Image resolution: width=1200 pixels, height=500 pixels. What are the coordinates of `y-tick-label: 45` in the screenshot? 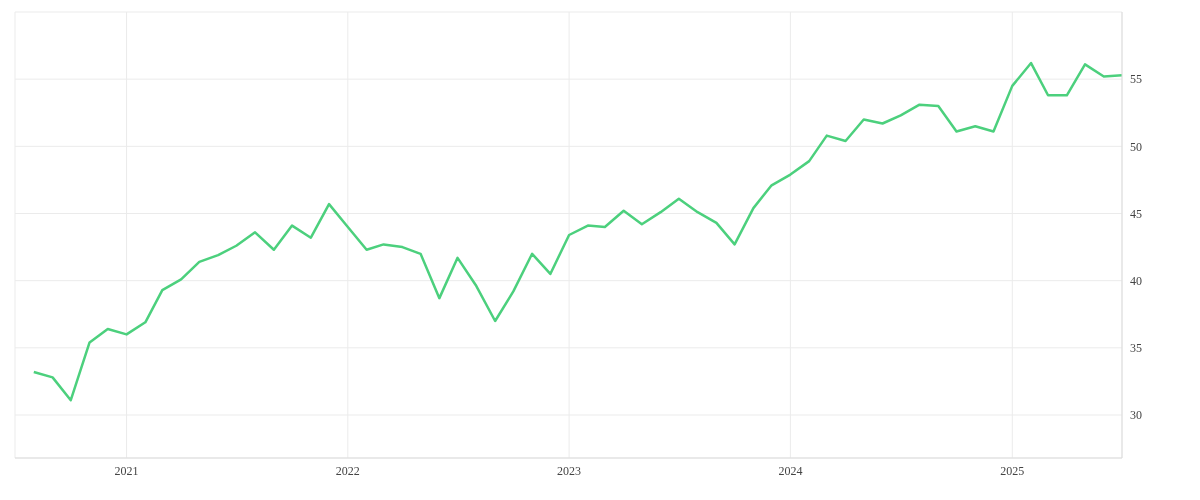 It's located at (1136, 213).